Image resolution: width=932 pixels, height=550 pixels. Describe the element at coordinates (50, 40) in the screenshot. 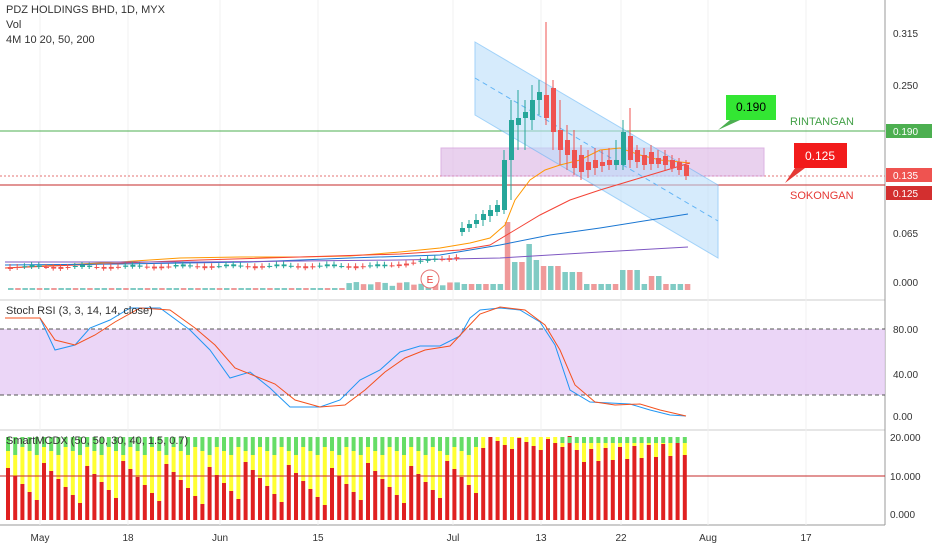

I see `ma-legend: 4M 10 20, 50, 200` at that location.